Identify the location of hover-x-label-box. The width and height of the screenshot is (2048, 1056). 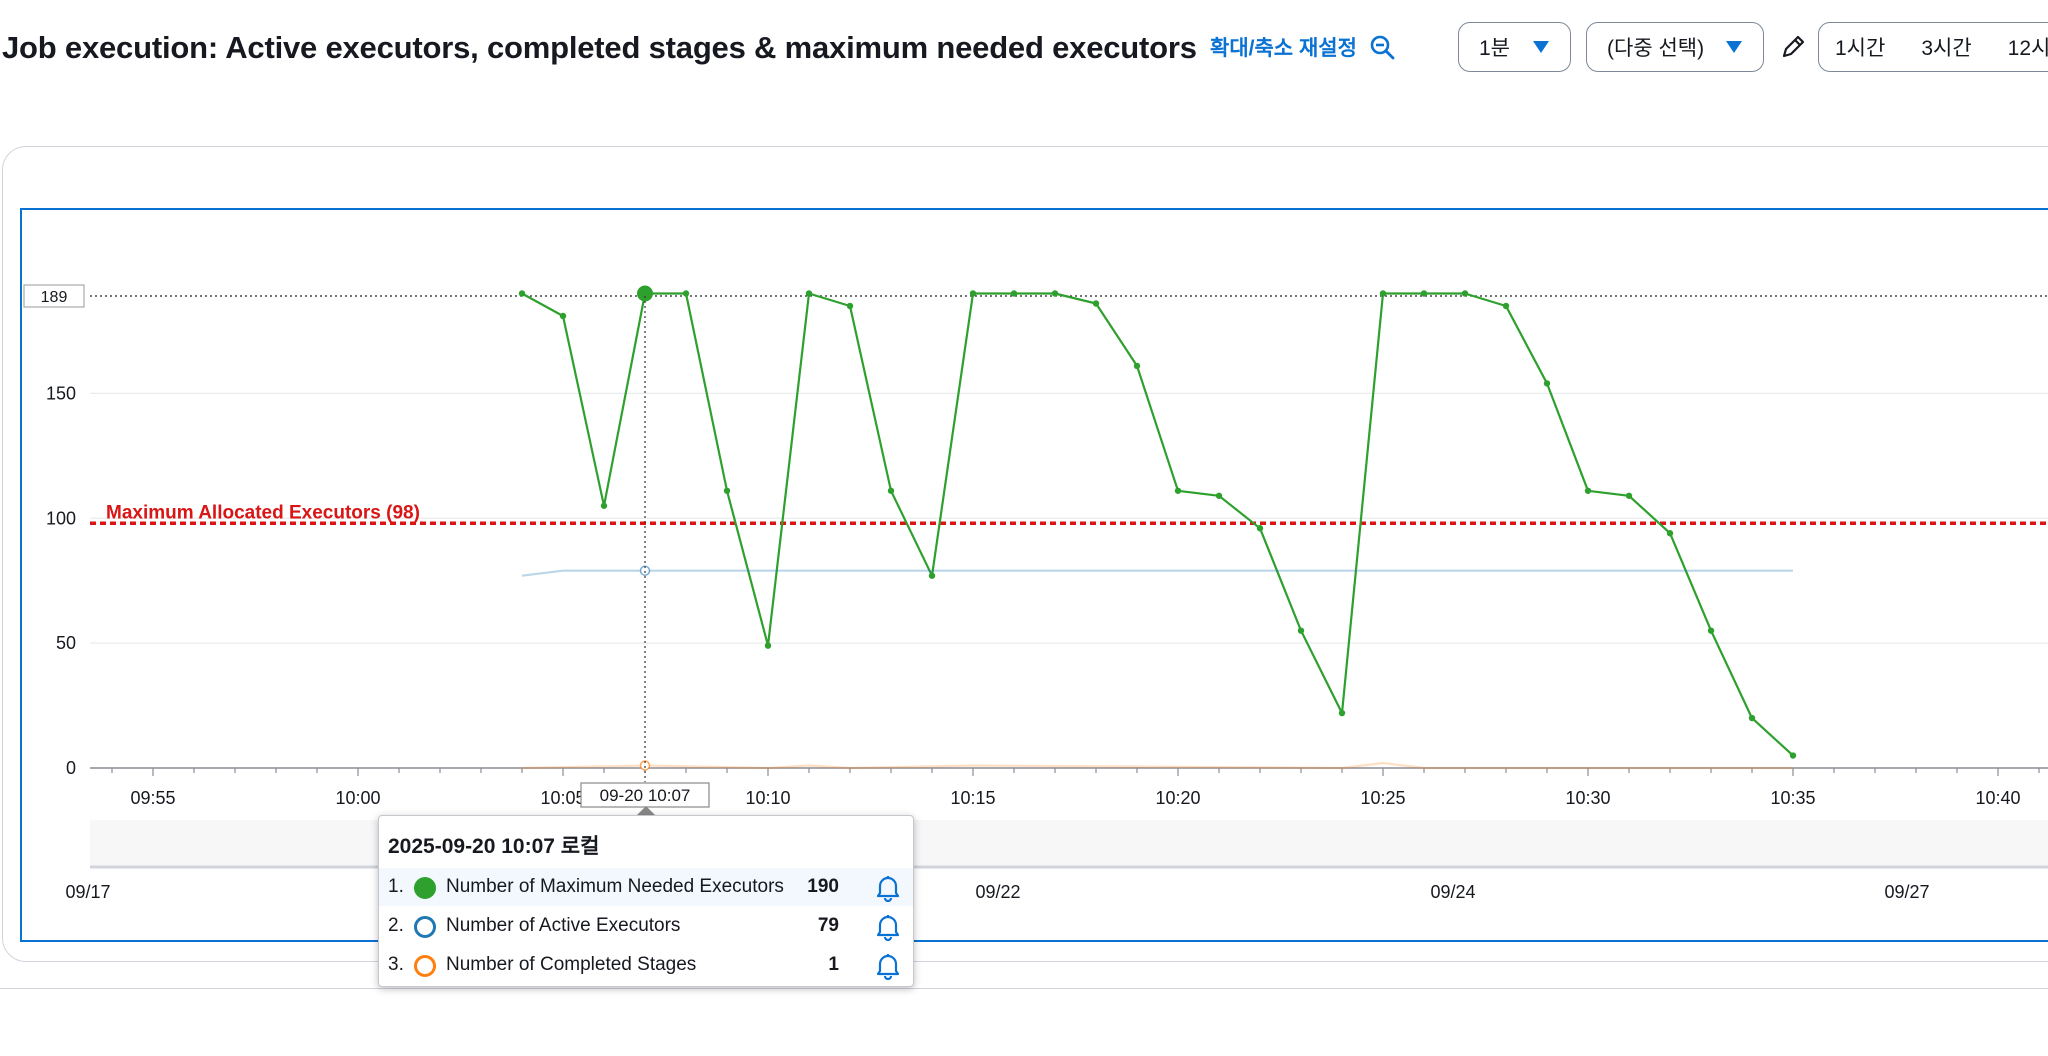
(645, 795).